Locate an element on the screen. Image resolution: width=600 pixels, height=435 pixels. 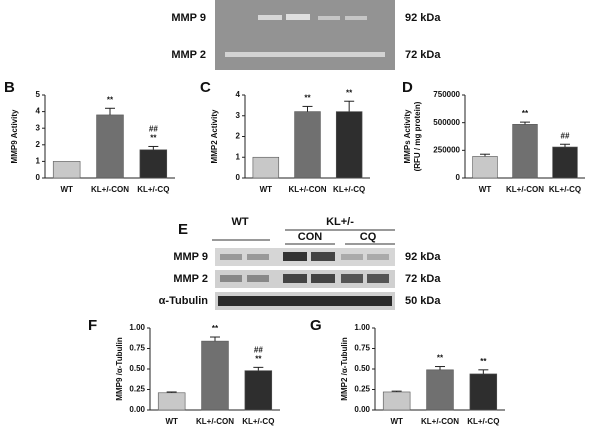
blot-label: α-Tubulin is located at coordinates (184, 301).